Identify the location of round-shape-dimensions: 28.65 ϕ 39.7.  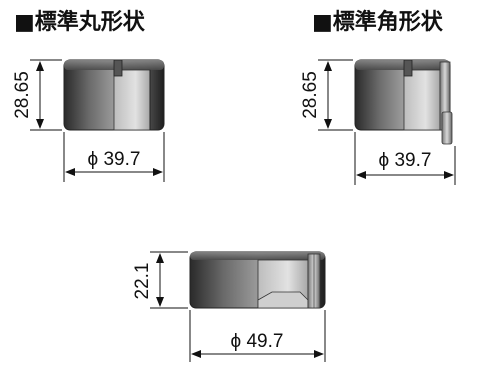
(88, 120).